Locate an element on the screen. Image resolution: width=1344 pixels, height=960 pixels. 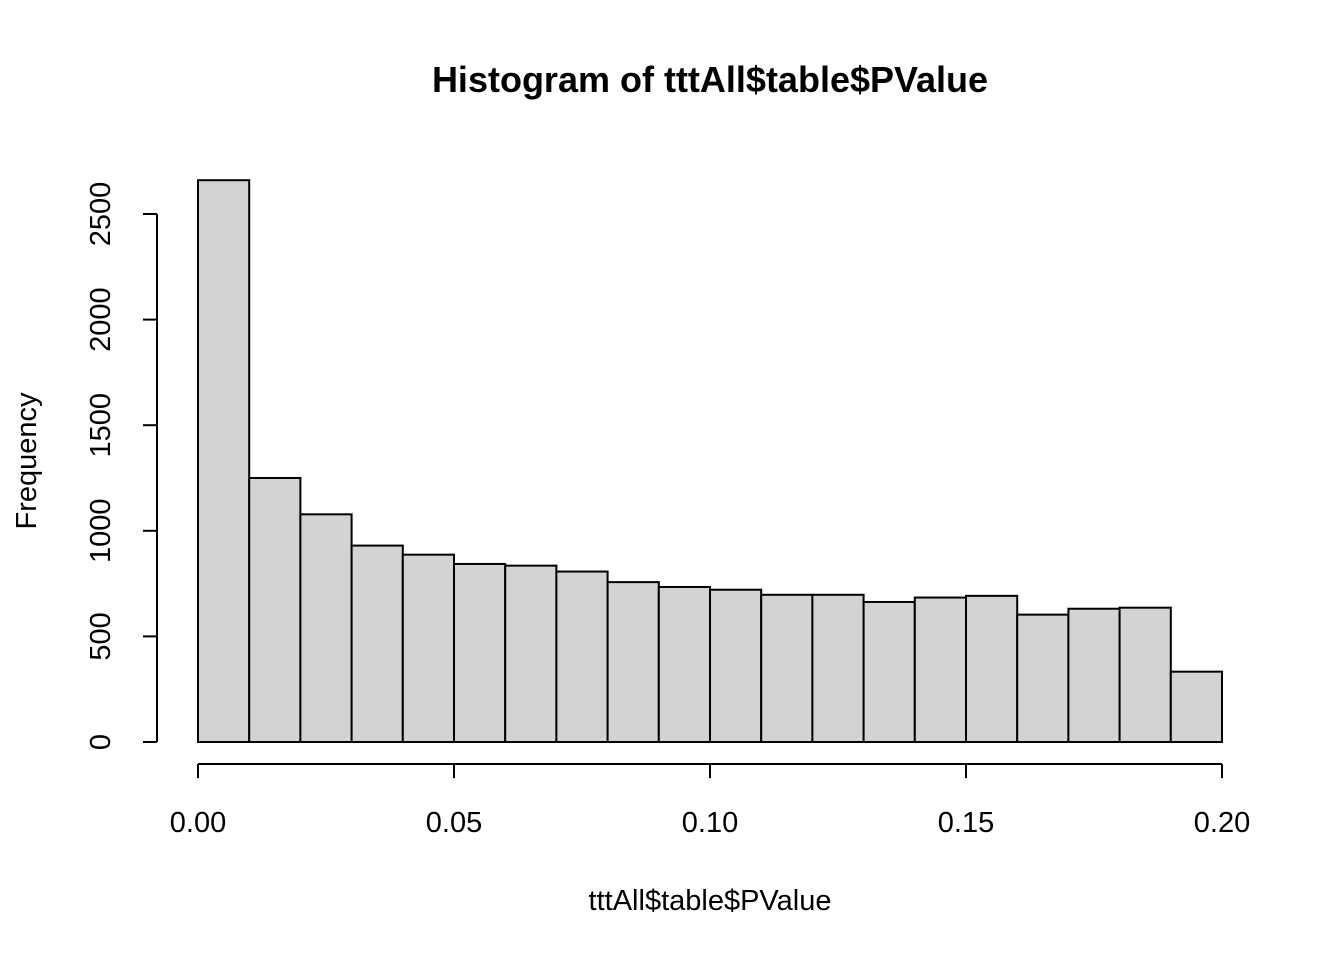
x-tick-label: 0.20 is located at coordinates (1222, 823).